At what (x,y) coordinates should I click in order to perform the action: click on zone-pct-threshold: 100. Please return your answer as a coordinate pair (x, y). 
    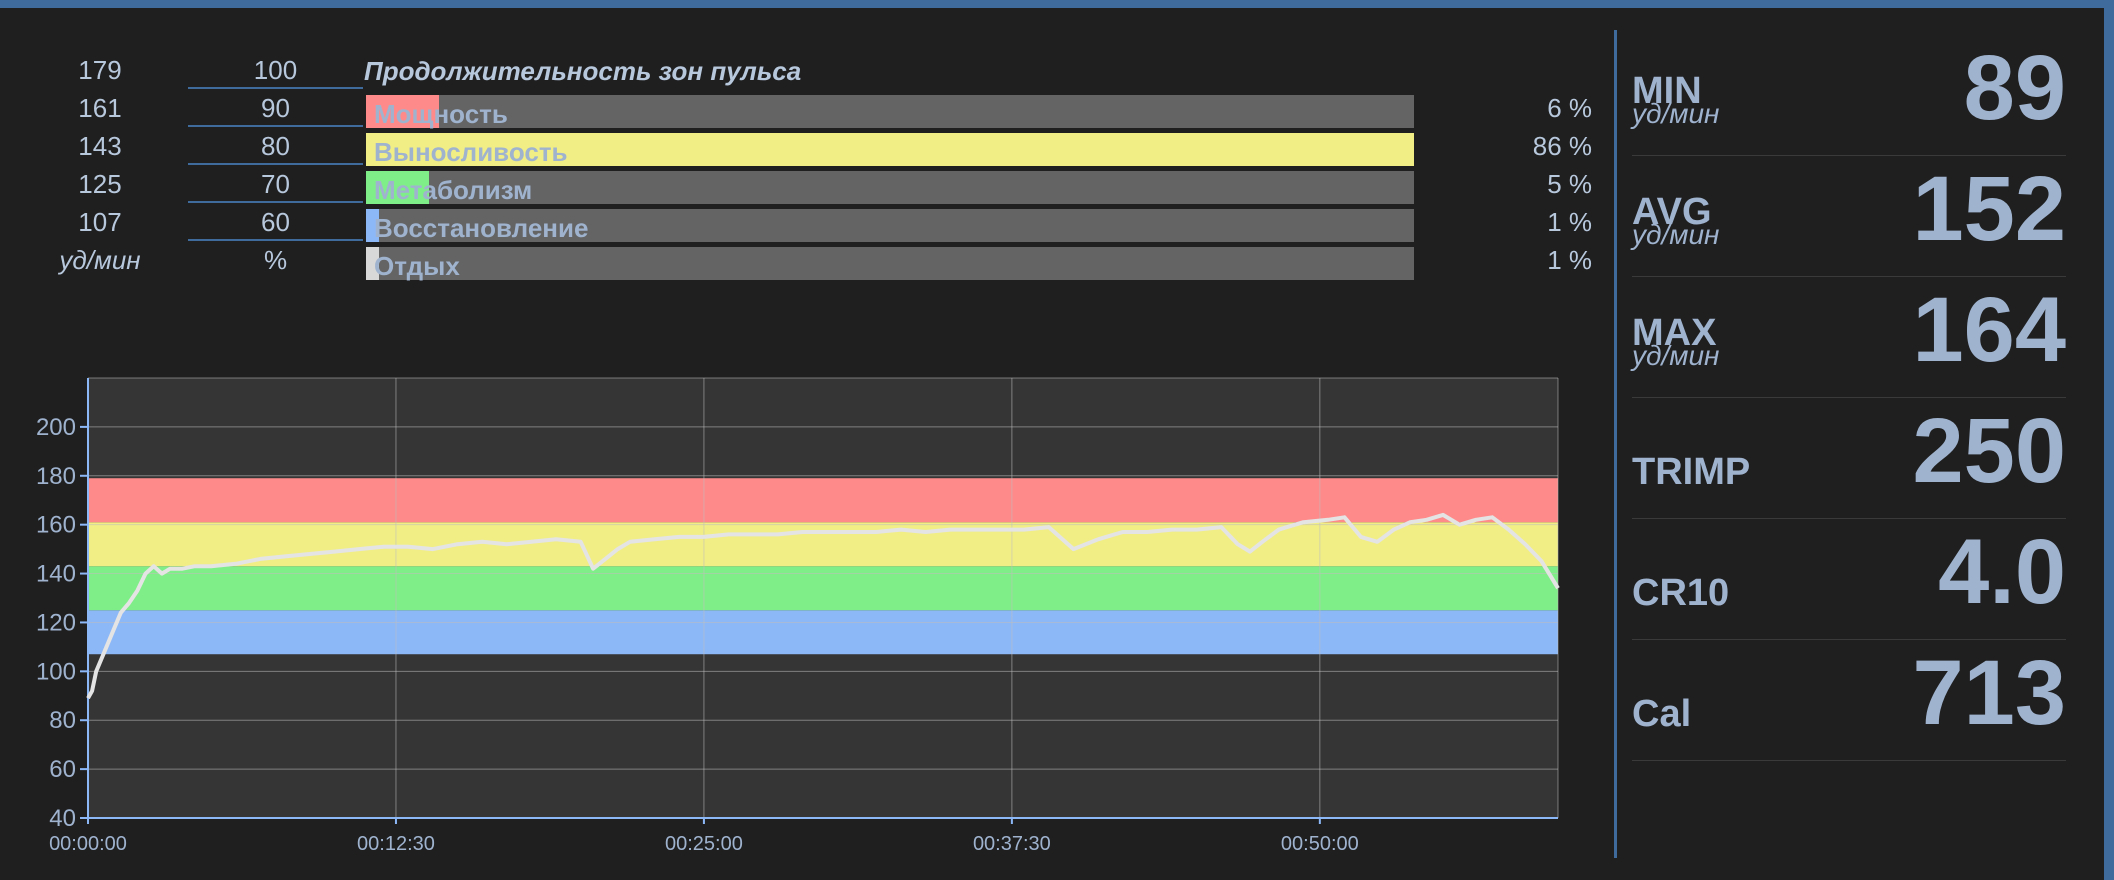
    Looking at the image, I should click on (275, 70).